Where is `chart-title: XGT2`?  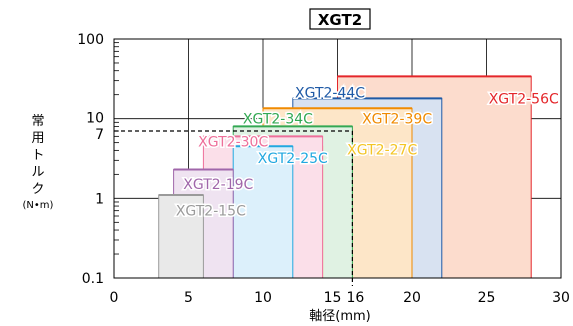
chart-title: XGT2 is located at coordinates (340, 20).